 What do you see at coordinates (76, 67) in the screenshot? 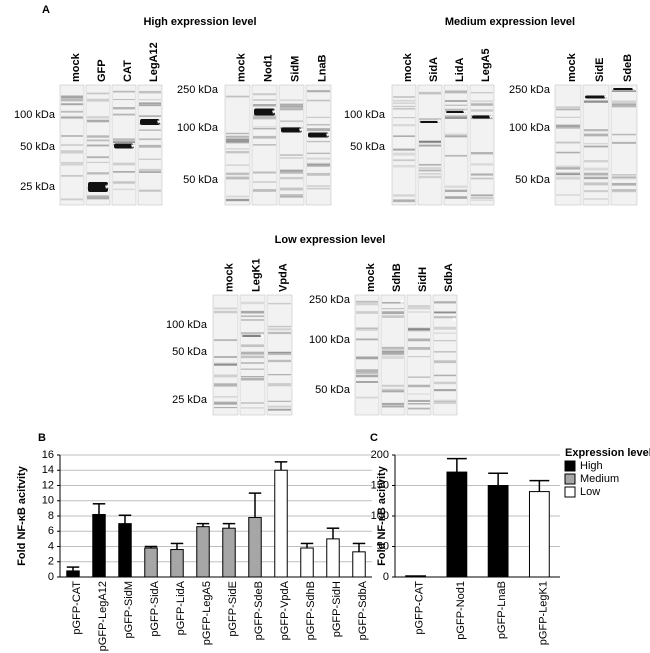
I see `lane-label: mock` at bounding box center [76, 67].